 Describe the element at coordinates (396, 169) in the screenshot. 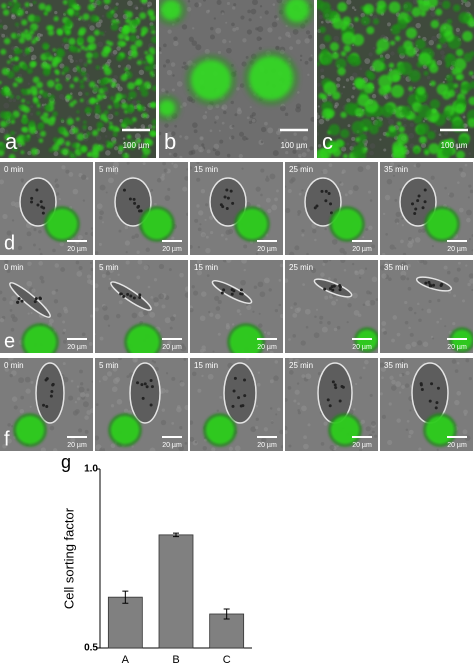

I see `time-label: 35 min` at that location.